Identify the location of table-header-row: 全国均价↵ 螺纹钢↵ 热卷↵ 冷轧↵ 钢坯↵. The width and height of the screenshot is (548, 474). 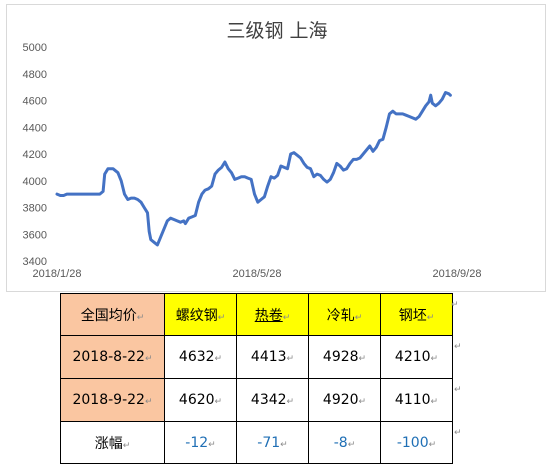
(256, 314).